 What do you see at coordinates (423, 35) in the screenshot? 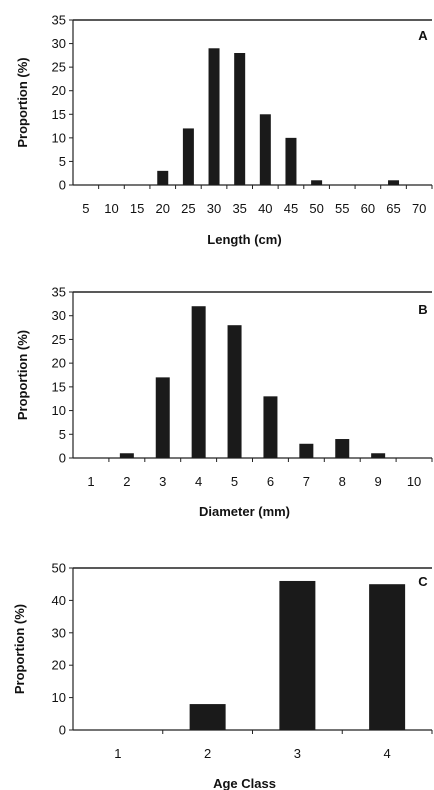
I see `panel-label: A` at bounding box center [423, 35].